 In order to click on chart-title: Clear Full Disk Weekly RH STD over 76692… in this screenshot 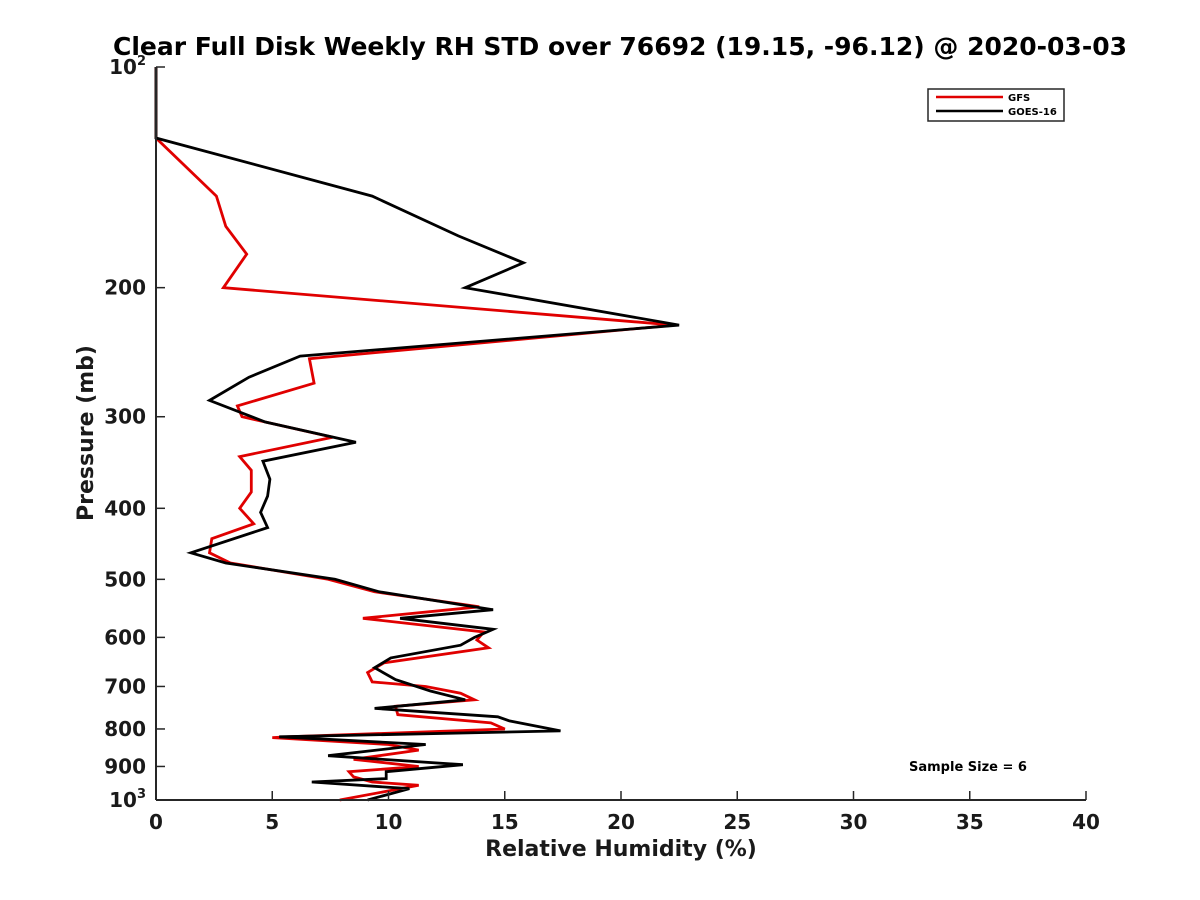, I will do `click(620, 46)`.